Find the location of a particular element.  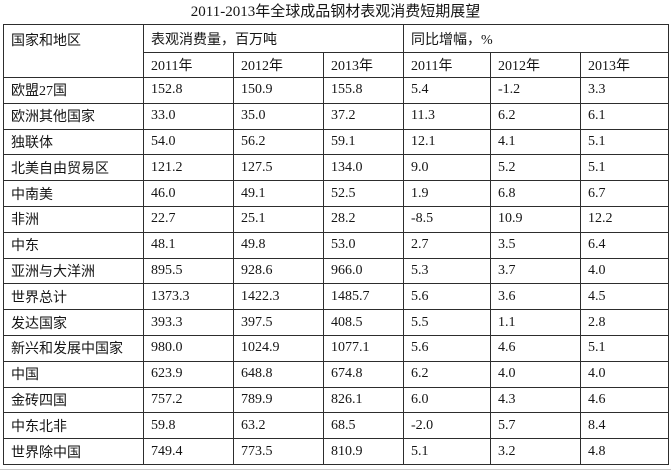

region-cell: 亚洲与大洋洲 is located at coordinates (73, 271).